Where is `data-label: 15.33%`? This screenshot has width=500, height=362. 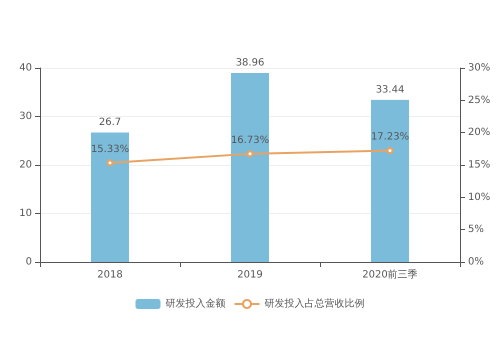
data-label: 15.33% is located at coordinates (110, 149).